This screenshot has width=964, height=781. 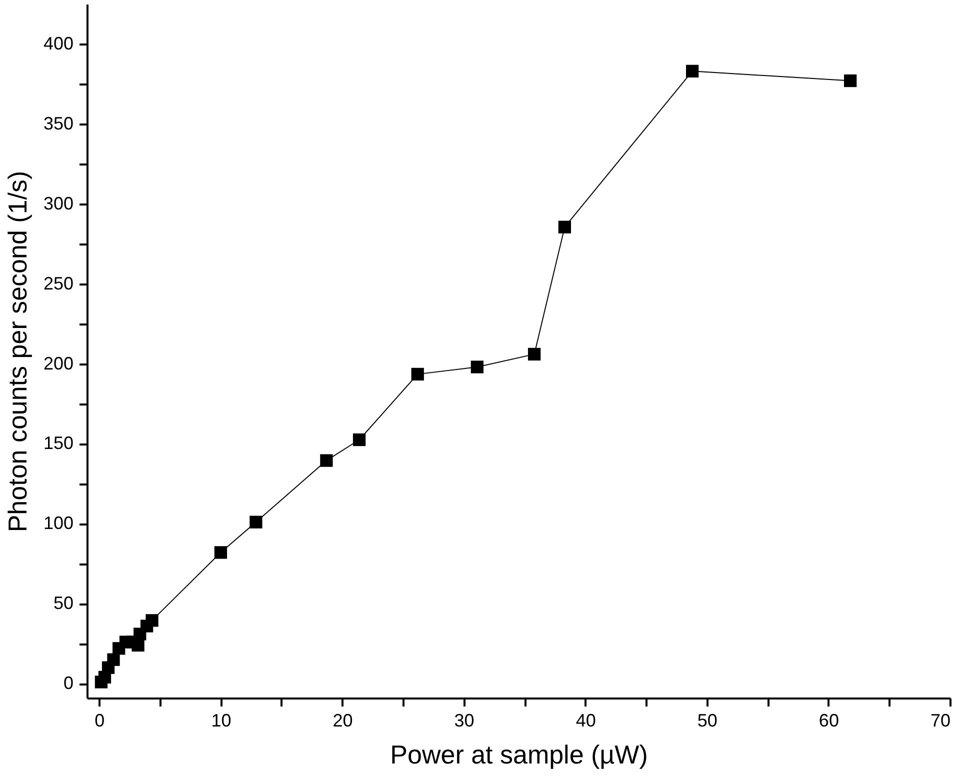 I want to click on x-tick-label: 0, so click(x=99, y=720).